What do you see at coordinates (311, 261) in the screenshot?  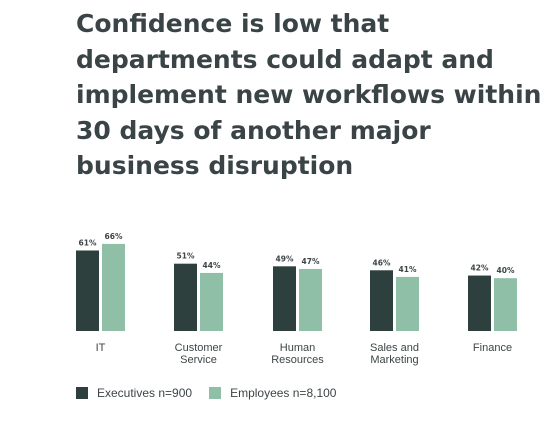 I see `data-label-human-resources-employees: 47%` at bounding box center [311, 261].